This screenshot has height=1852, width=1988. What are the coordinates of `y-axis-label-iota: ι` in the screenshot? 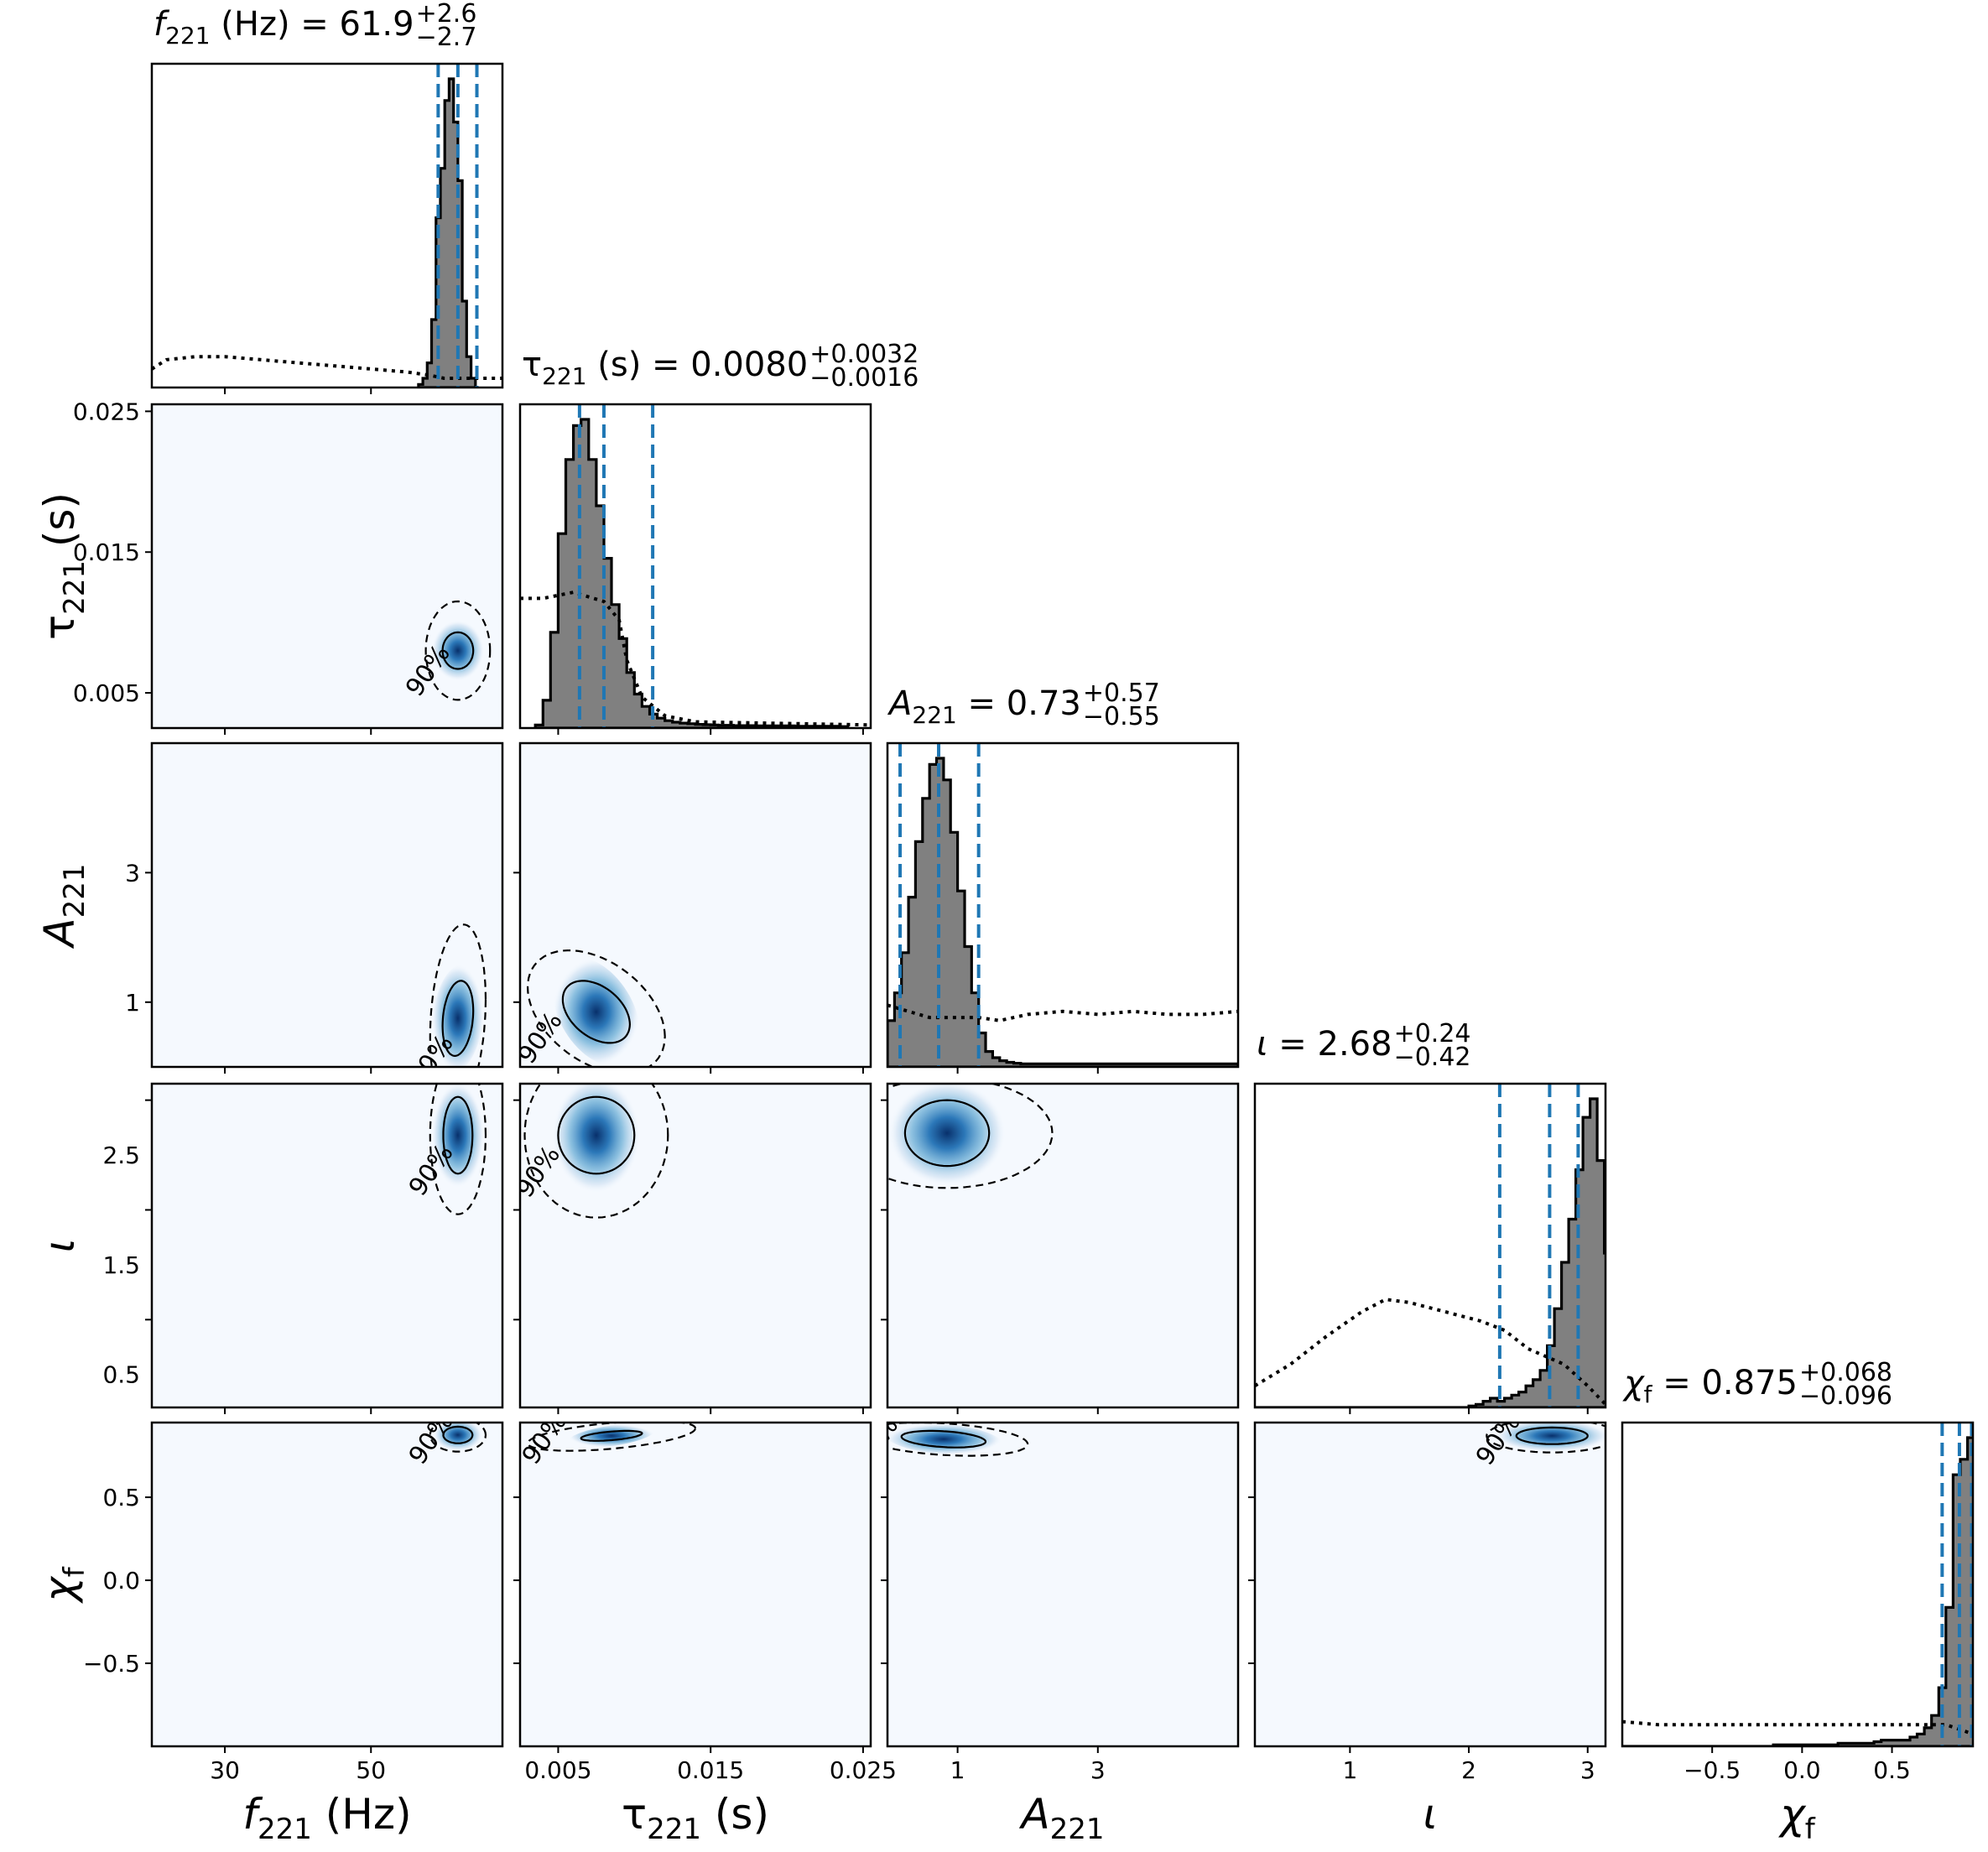 It's located at (59, 1246).